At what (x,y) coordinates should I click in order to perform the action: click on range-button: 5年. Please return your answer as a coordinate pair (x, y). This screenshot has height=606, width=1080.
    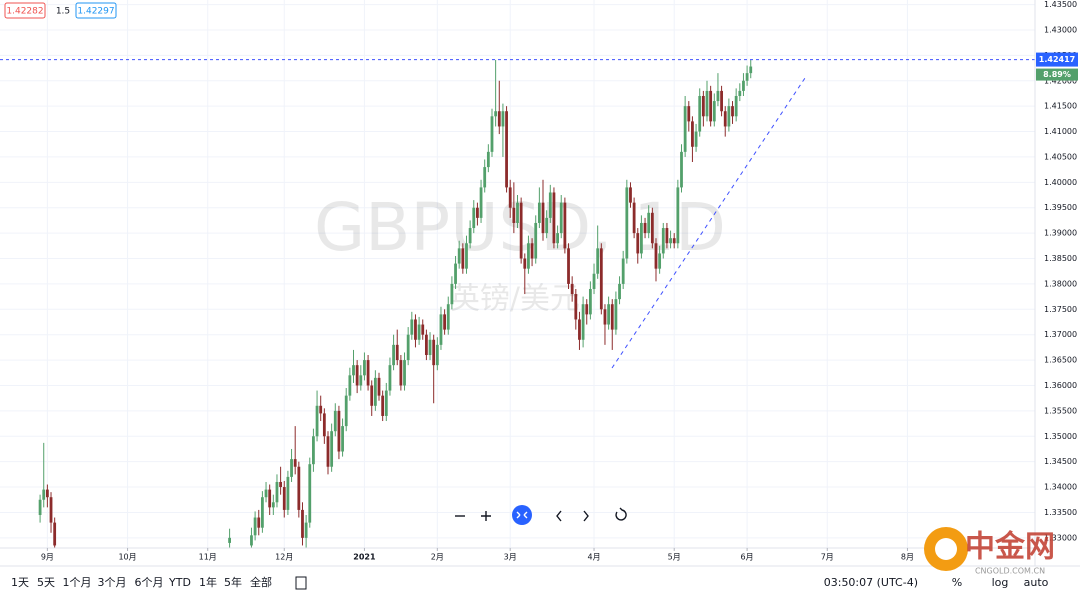
    Looking at the image, I should click on (233, 582).